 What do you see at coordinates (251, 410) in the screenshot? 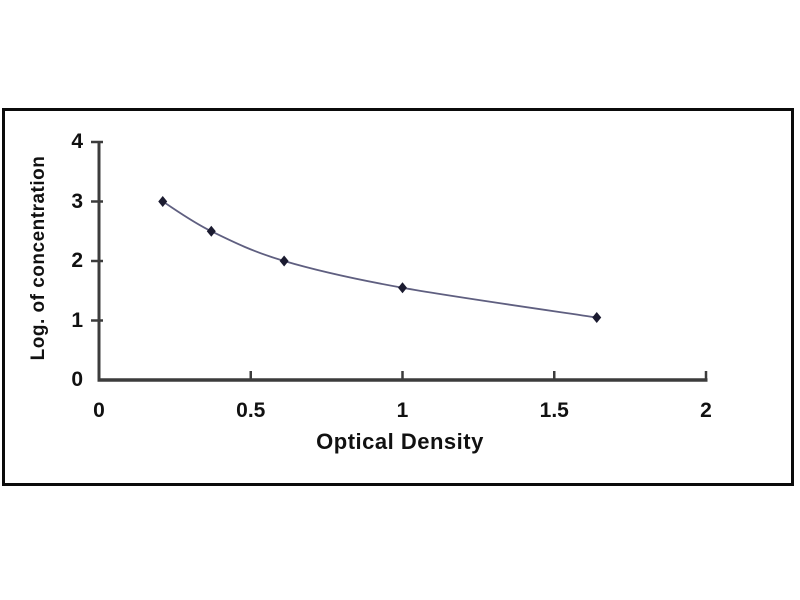
I see `x-tick-label: 0.5` at bounding box center [251, 410].